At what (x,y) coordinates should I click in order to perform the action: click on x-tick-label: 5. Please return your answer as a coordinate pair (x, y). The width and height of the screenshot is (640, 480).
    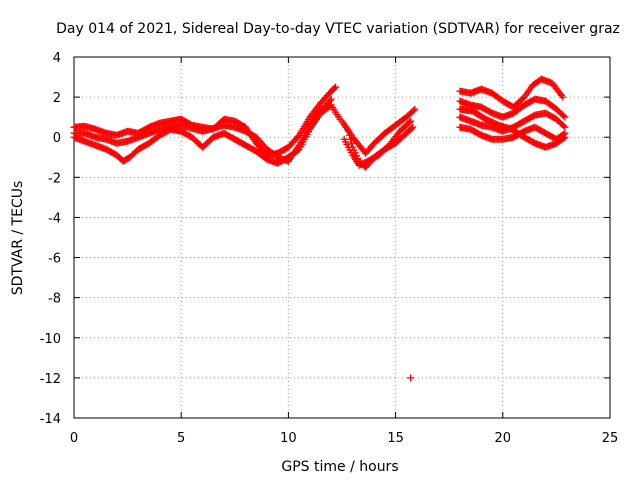
    Looking at the image, I should click on (181, 438).